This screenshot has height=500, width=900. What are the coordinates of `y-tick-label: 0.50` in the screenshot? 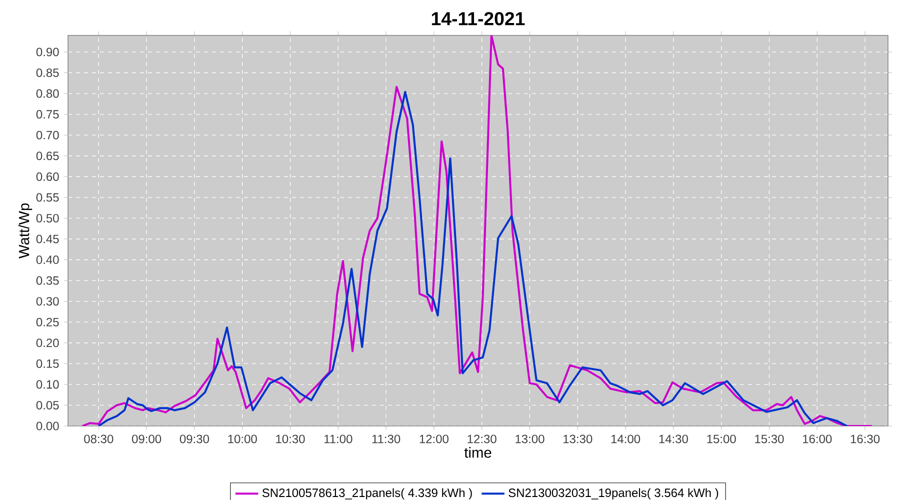 It's located at (47, 218).